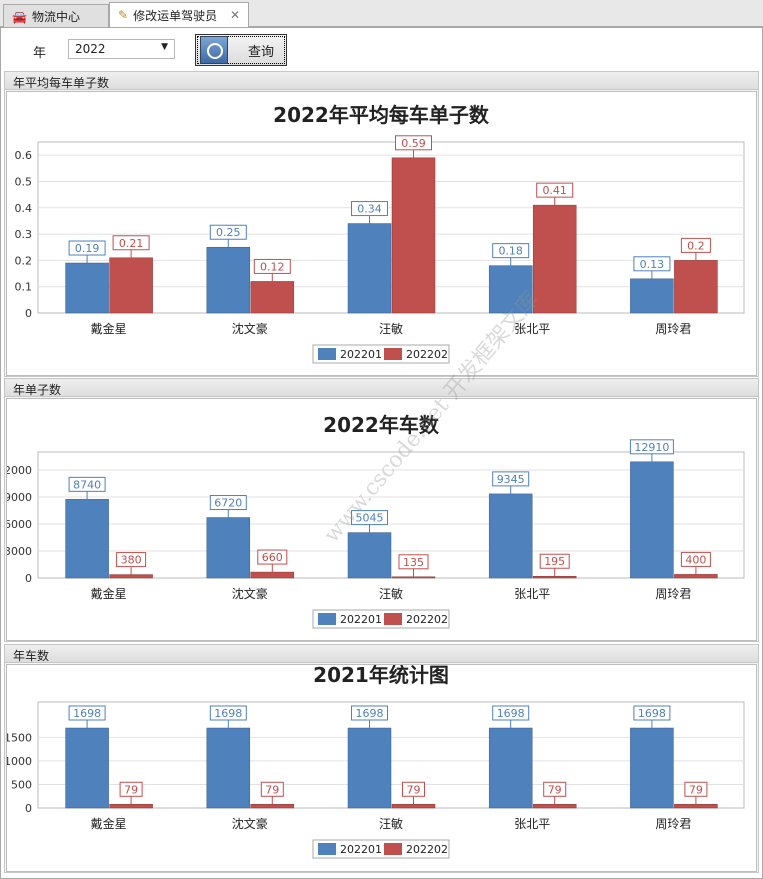 The image size is (763, 879). Describe the element at coordinates (123, 15) in the screenshot. I see `edit-user-icon: ✎` at that location.